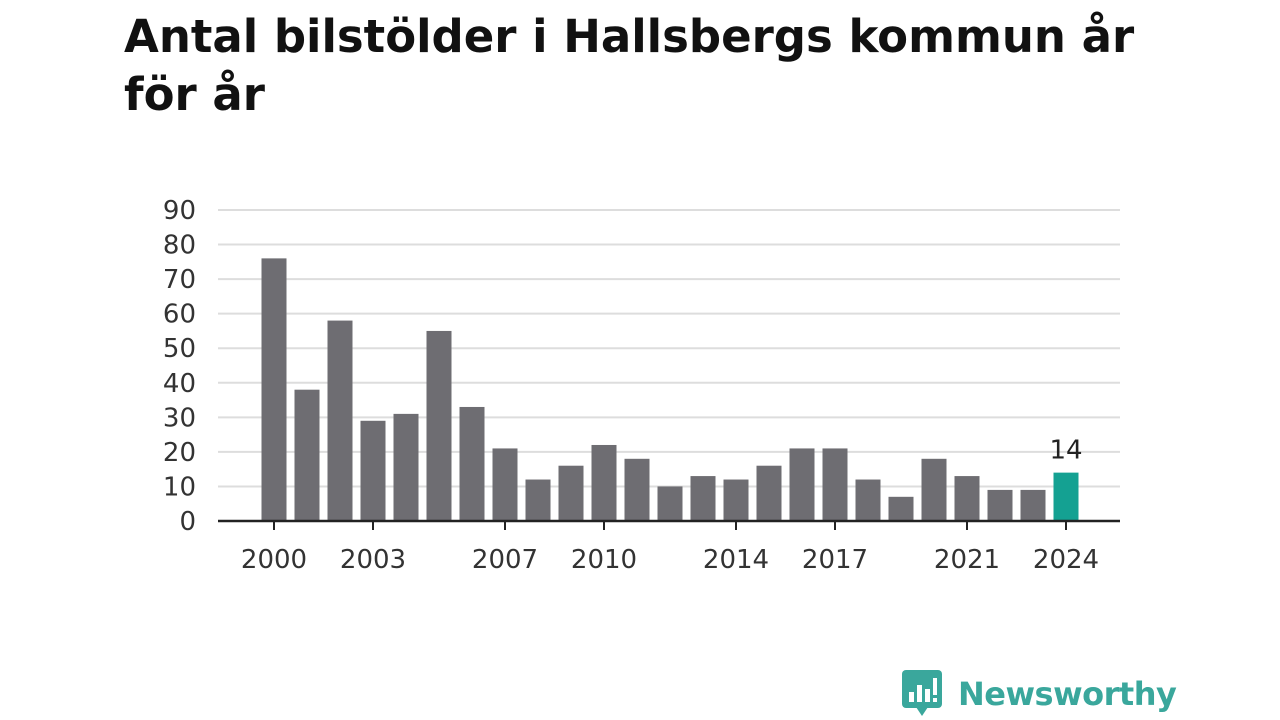 The height and width of the screenshot is (720, 1280). I want to click on y-tick-label-40: 40, so click(179, 384).